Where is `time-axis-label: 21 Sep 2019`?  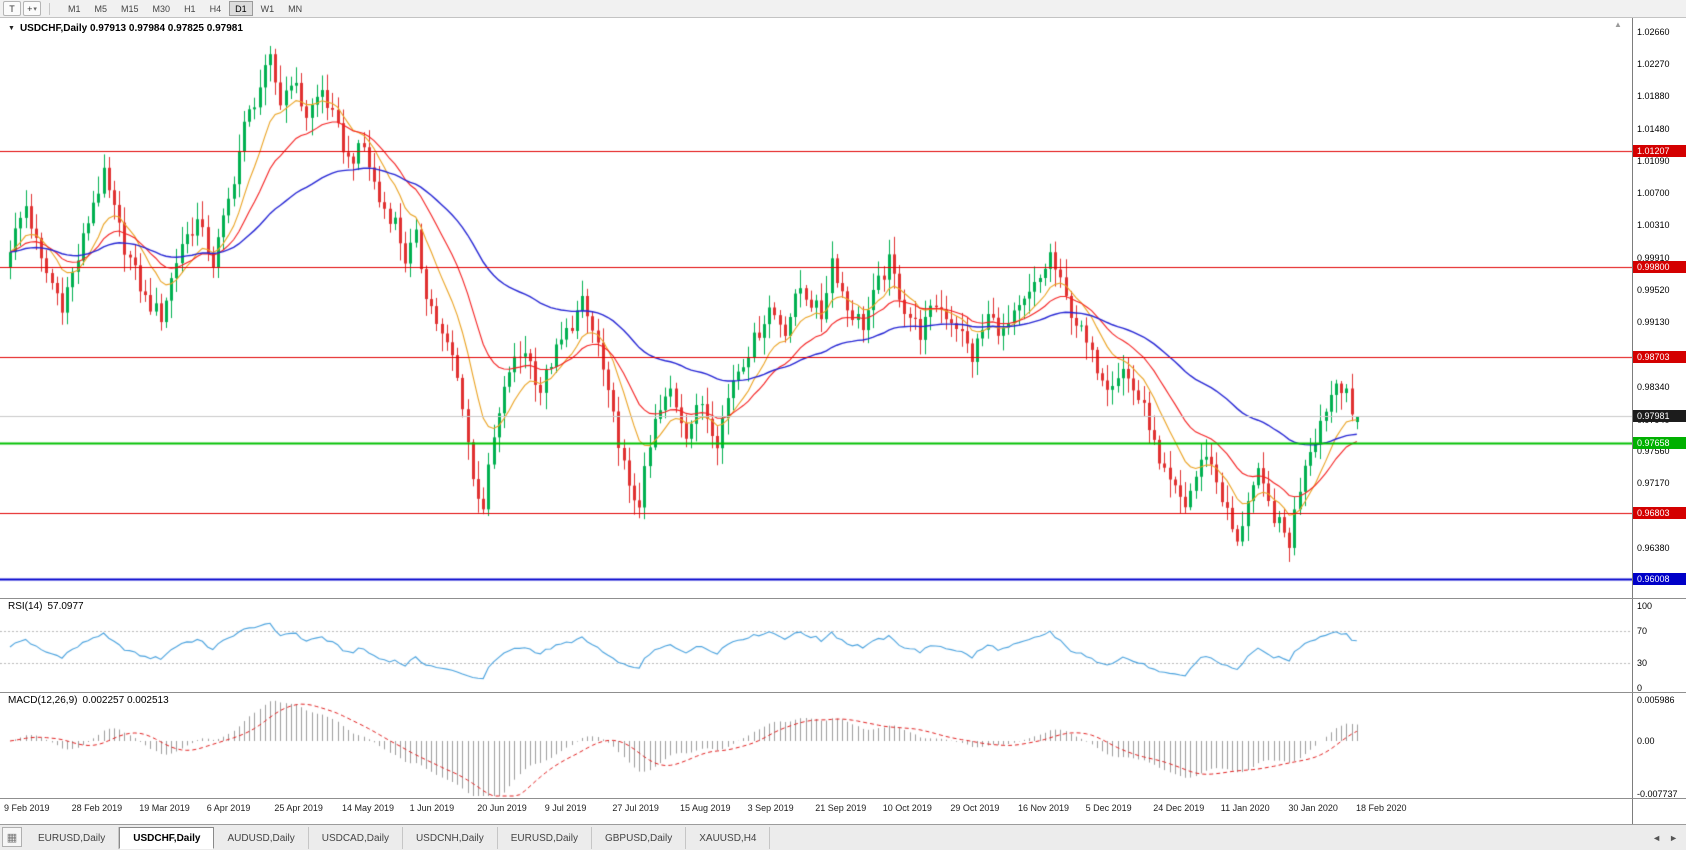 time-axis-label: 21 Sep 2019 is located at coordinates (841, 808).